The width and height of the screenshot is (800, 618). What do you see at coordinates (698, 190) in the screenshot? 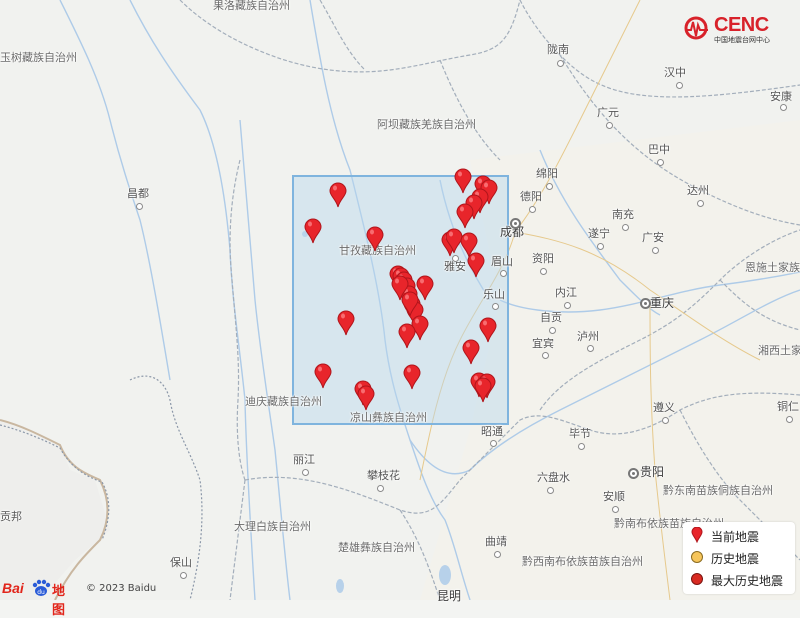
I see `label-dazhou: 达州` at bounding box center [698, 190].